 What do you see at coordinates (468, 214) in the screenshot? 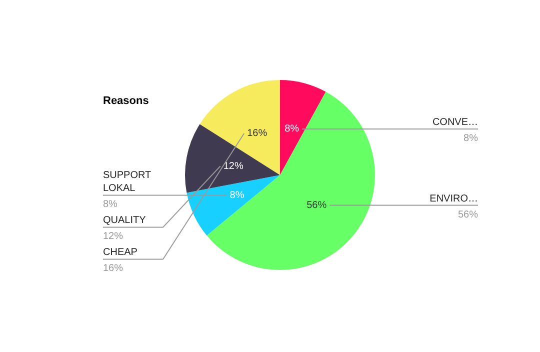
I see `data-label: 56%` at bounding box center [468, 214].